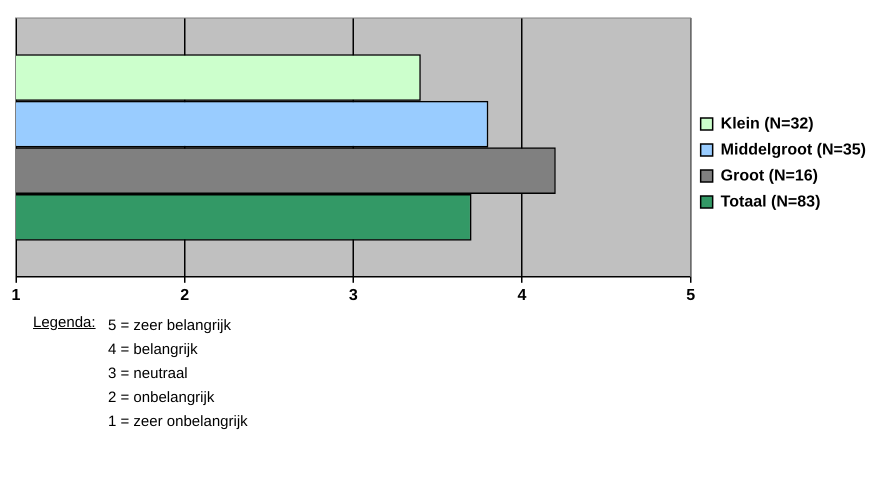 The width and height of the screenshot is (884, 484). Describe the element at coordinates (162, 398) in the screenshot. I see `text: 2 = onbelangrijk` at that location.